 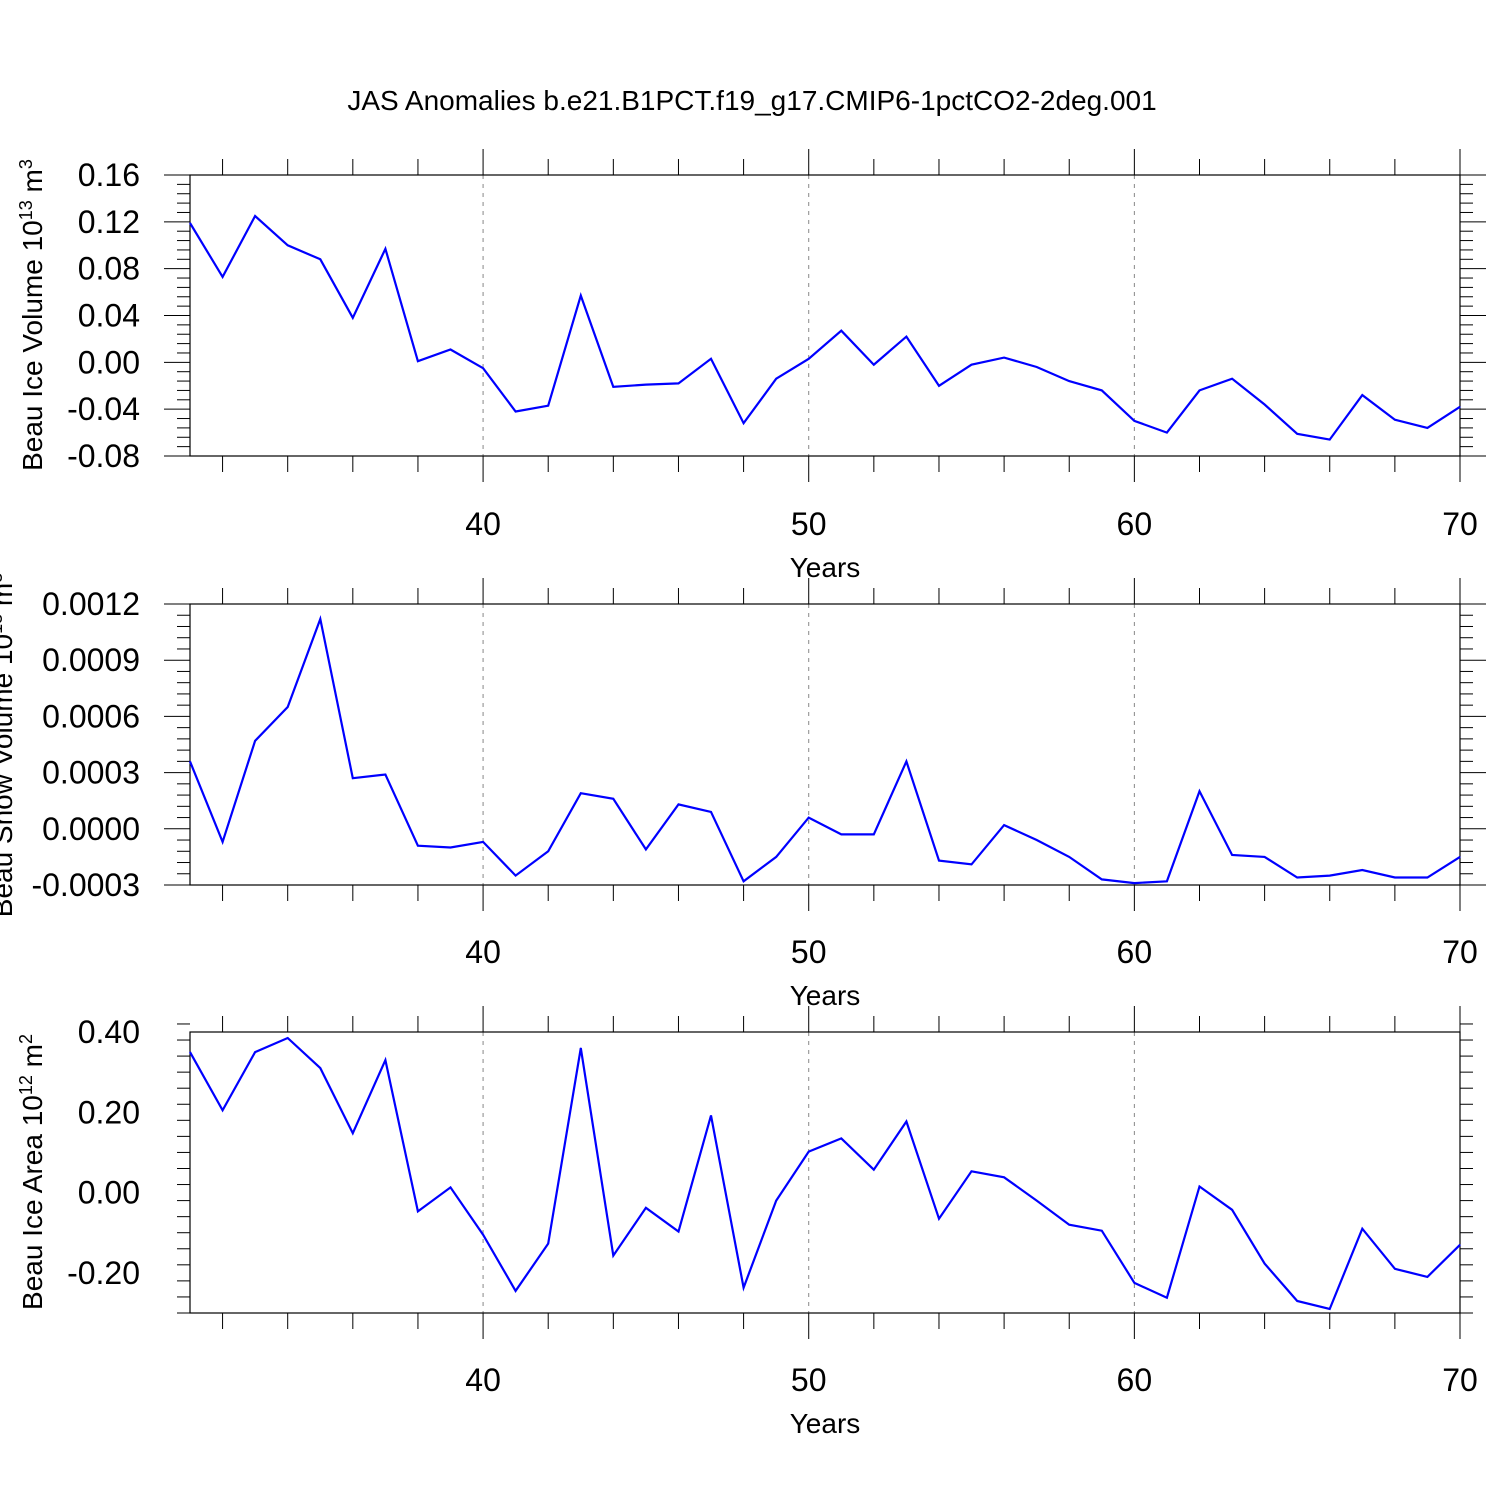 What do you see at coordinates (85, 885) in the screenshot?
I see `y-tick-label: -0.0003` at bounding box center [85, 885].